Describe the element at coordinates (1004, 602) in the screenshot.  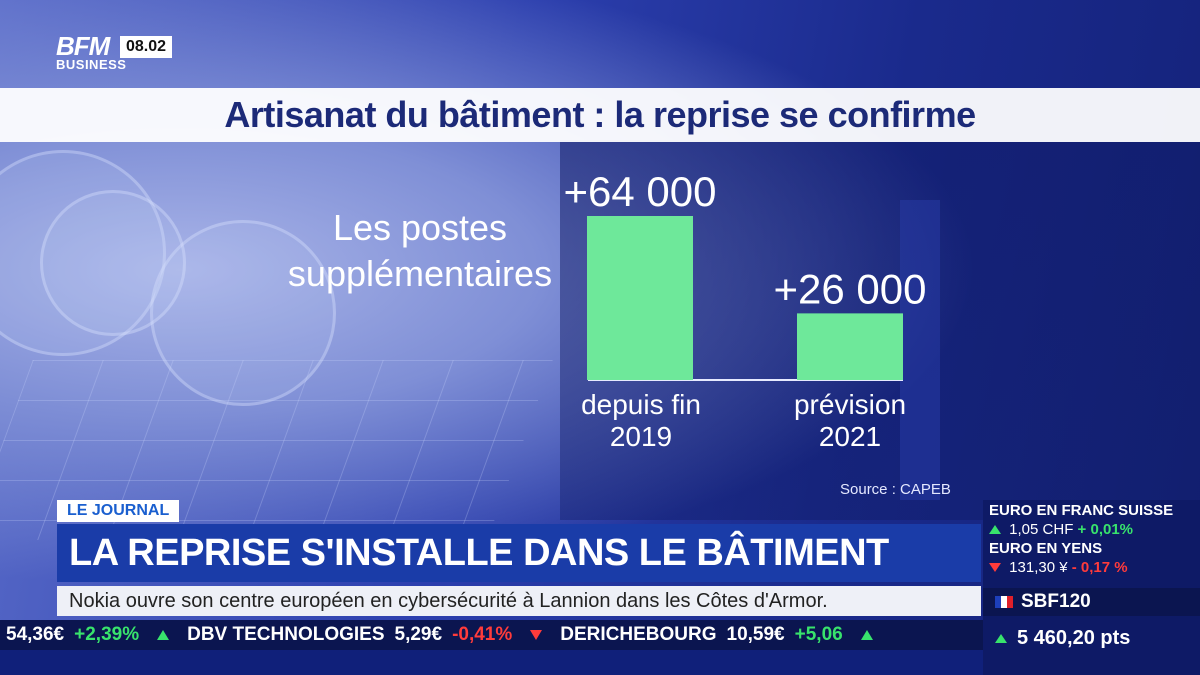
I see `france-flag-icon` at that location.